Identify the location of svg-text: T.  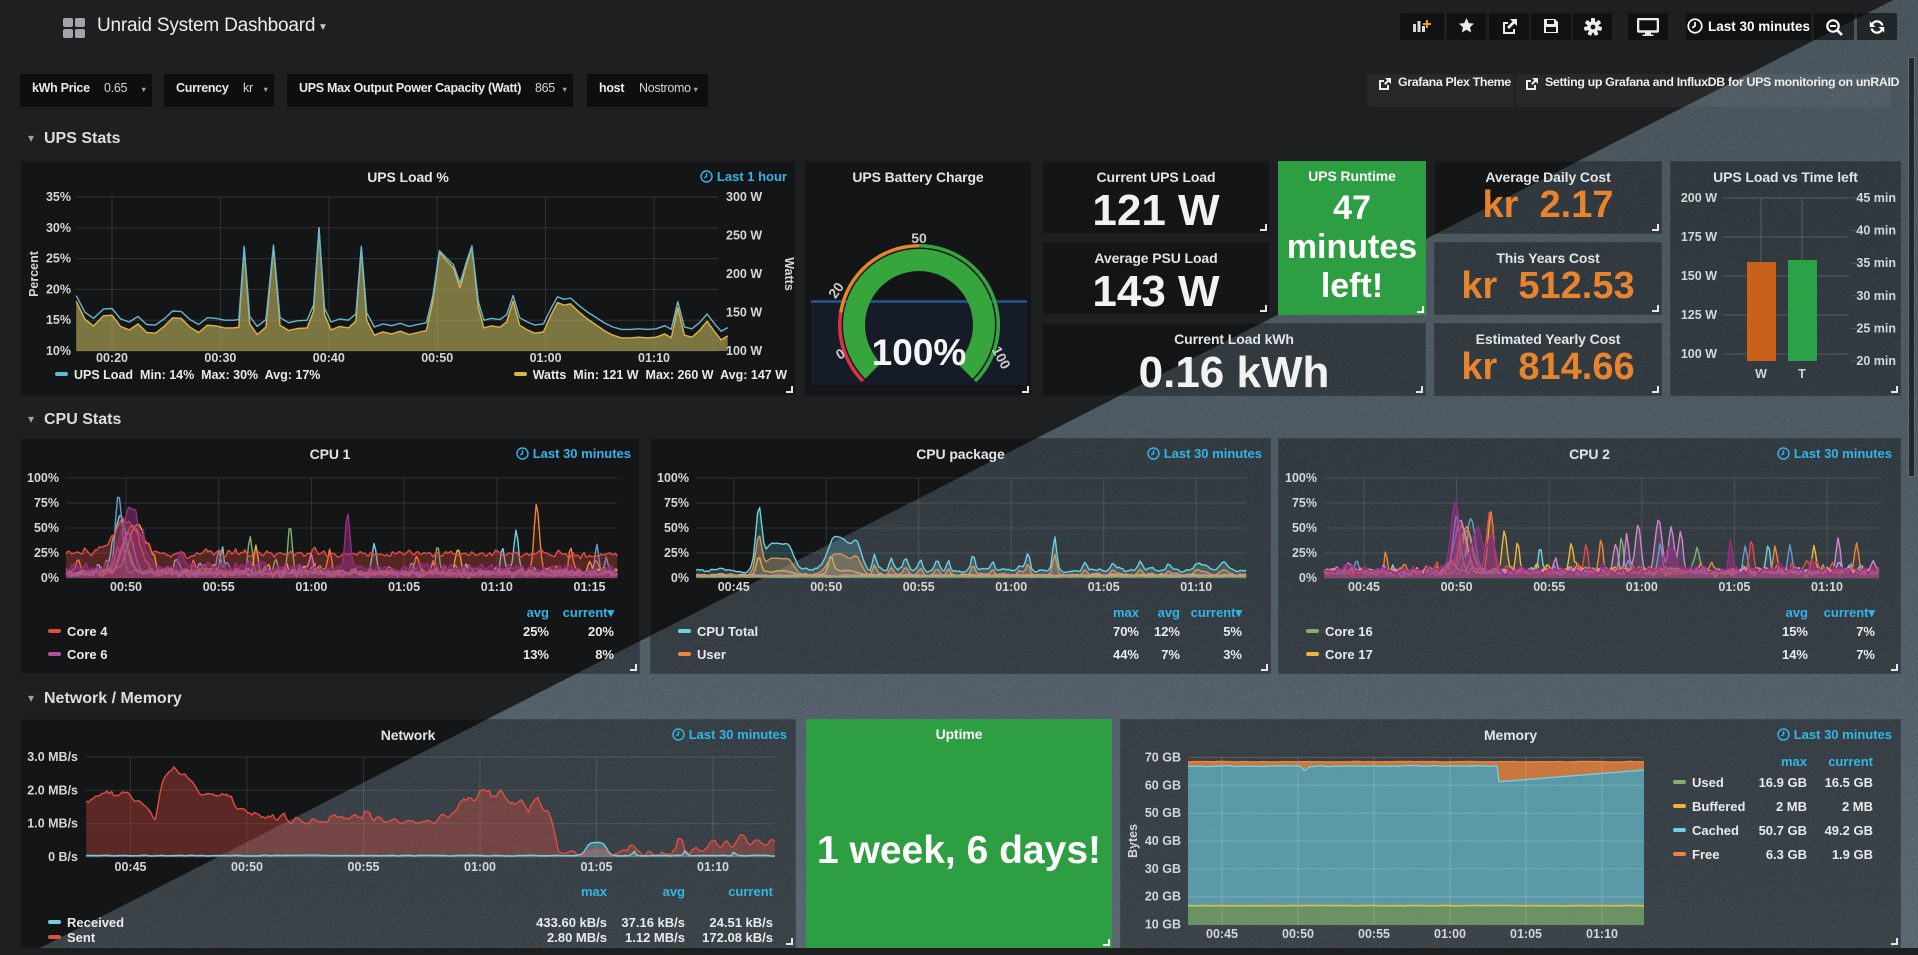
(1802, 374).